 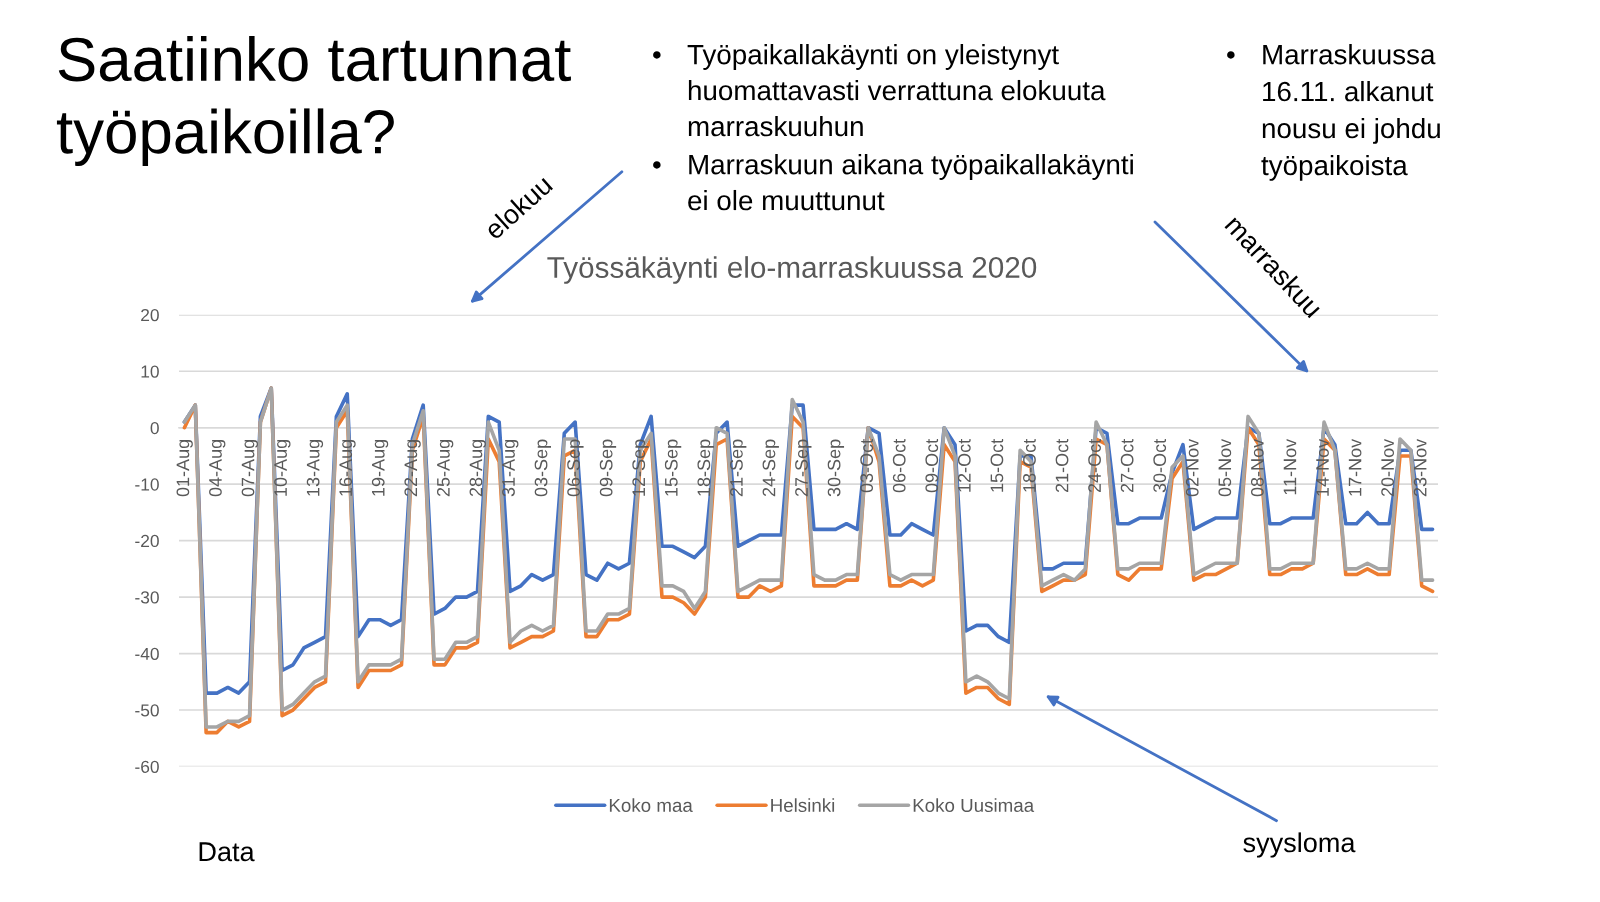 What do you see at coordinates (1225, 467) in the screenshot?
I see `x-tick-label: 05-Nov` at bounding box center [1225, 467].